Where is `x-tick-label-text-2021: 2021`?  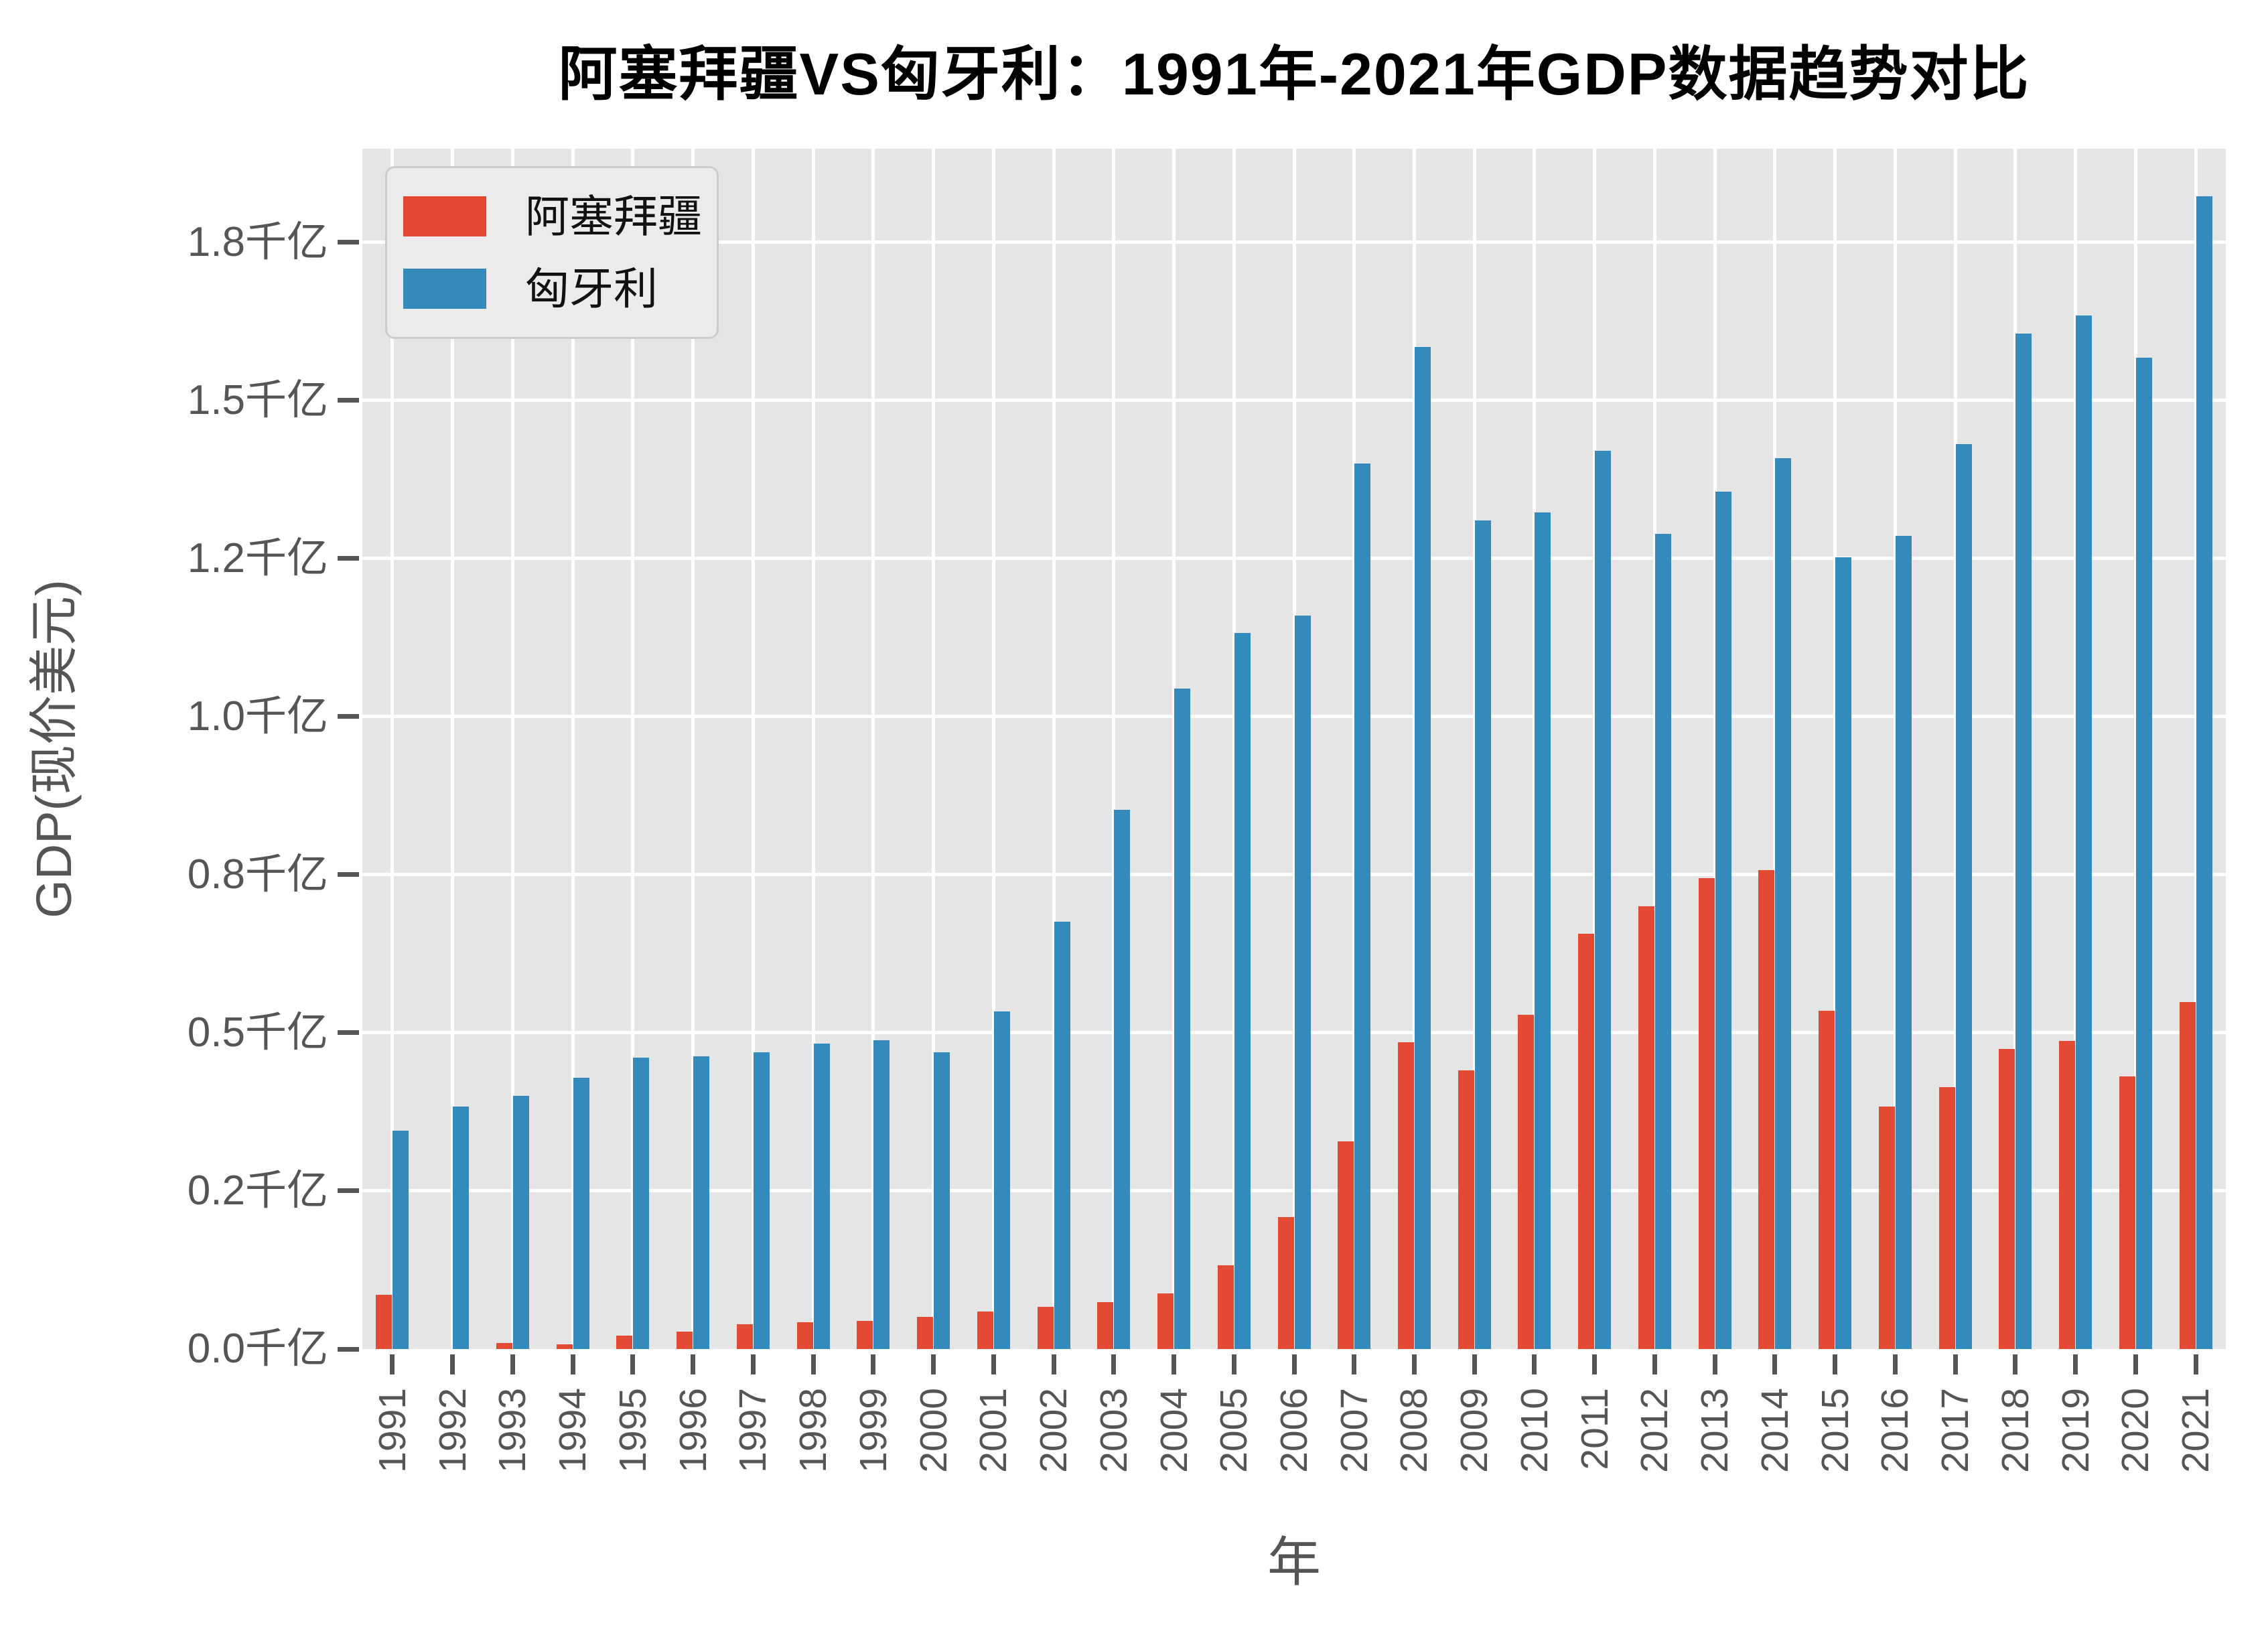
x-tick-label-text-2021: 2021 is located at coordinates (2196, 1430).